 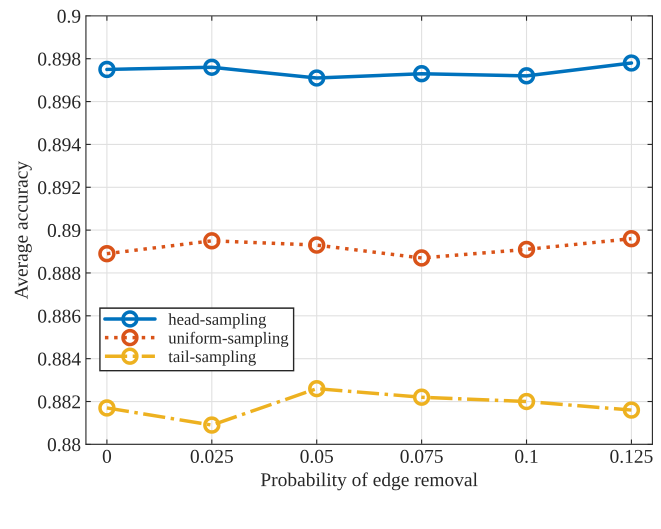 I want to click on x-tick-label: 0.1, so click(x=526, y=456).